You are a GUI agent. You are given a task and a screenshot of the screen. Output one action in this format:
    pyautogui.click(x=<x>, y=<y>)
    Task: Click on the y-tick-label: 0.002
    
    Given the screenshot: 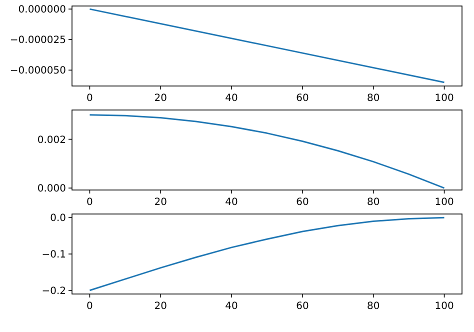 What is the action you would take?
    pyautogui.click(x=51, y=140)
    